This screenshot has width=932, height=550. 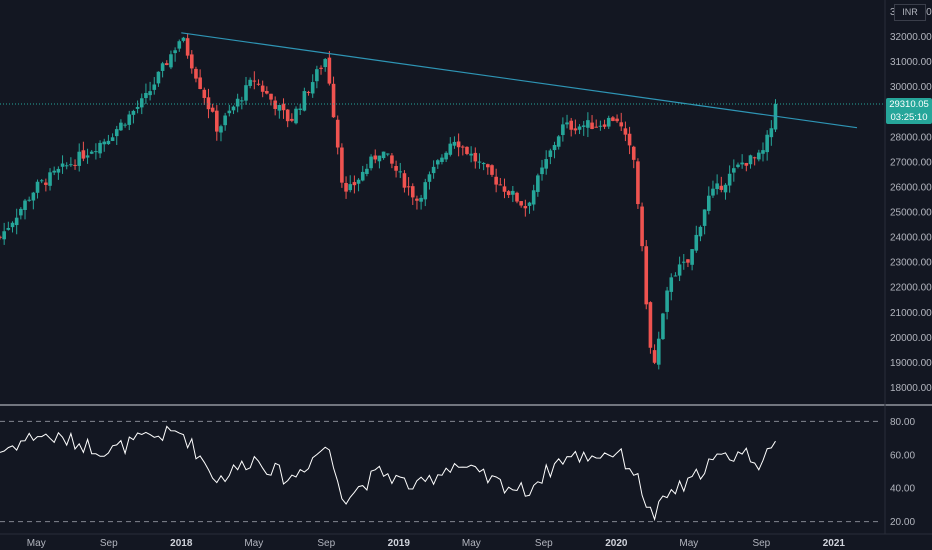 I want to click on currency-badge-label: INR, so click(x=910, y=12).